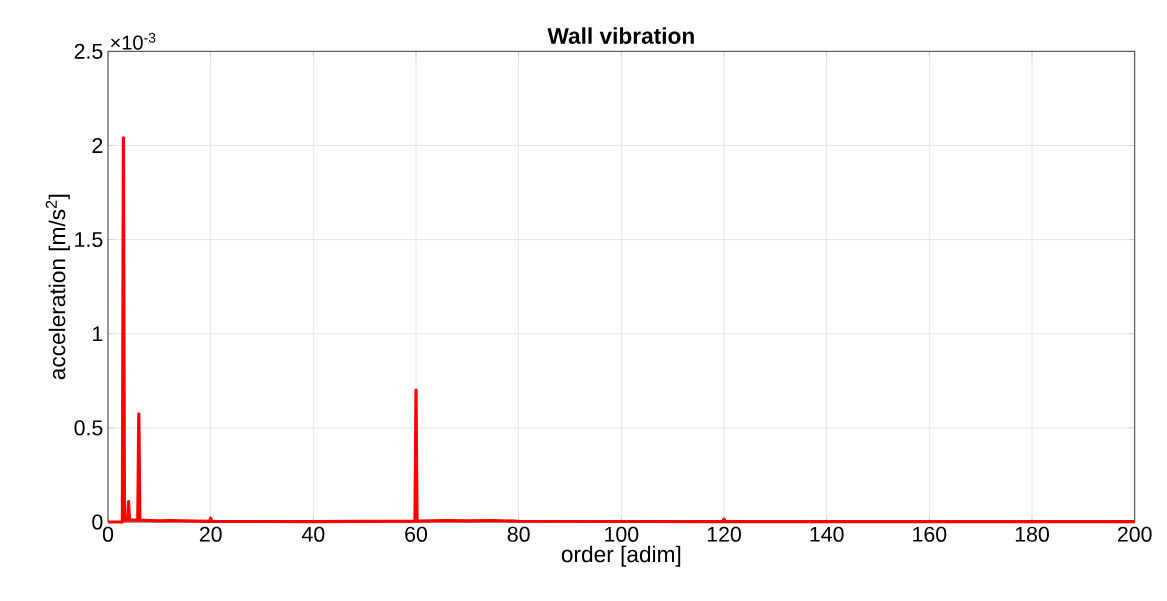  What do you see at coordinates (97, 145) in the screenshot?
I see `y-tick-label: 2` at bounding box center [97, 145].